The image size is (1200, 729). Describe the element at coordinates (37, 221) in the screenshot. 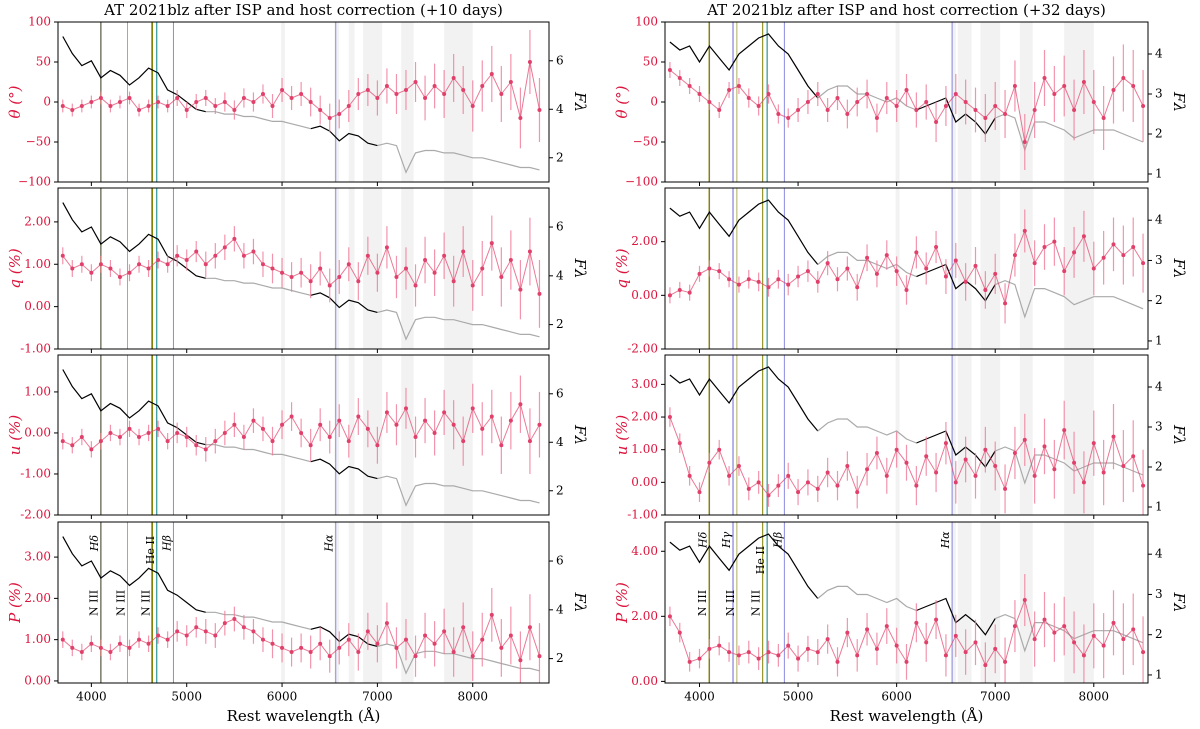

I see `y-tick-label: 2.00` at that location.